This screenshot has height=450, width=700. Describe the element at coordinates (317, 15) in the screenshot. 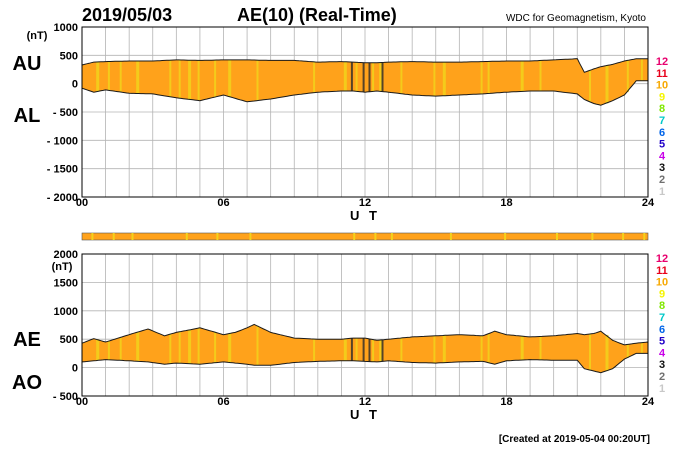

I see `chart-title: AE(10) (Real-Time)` at that location.